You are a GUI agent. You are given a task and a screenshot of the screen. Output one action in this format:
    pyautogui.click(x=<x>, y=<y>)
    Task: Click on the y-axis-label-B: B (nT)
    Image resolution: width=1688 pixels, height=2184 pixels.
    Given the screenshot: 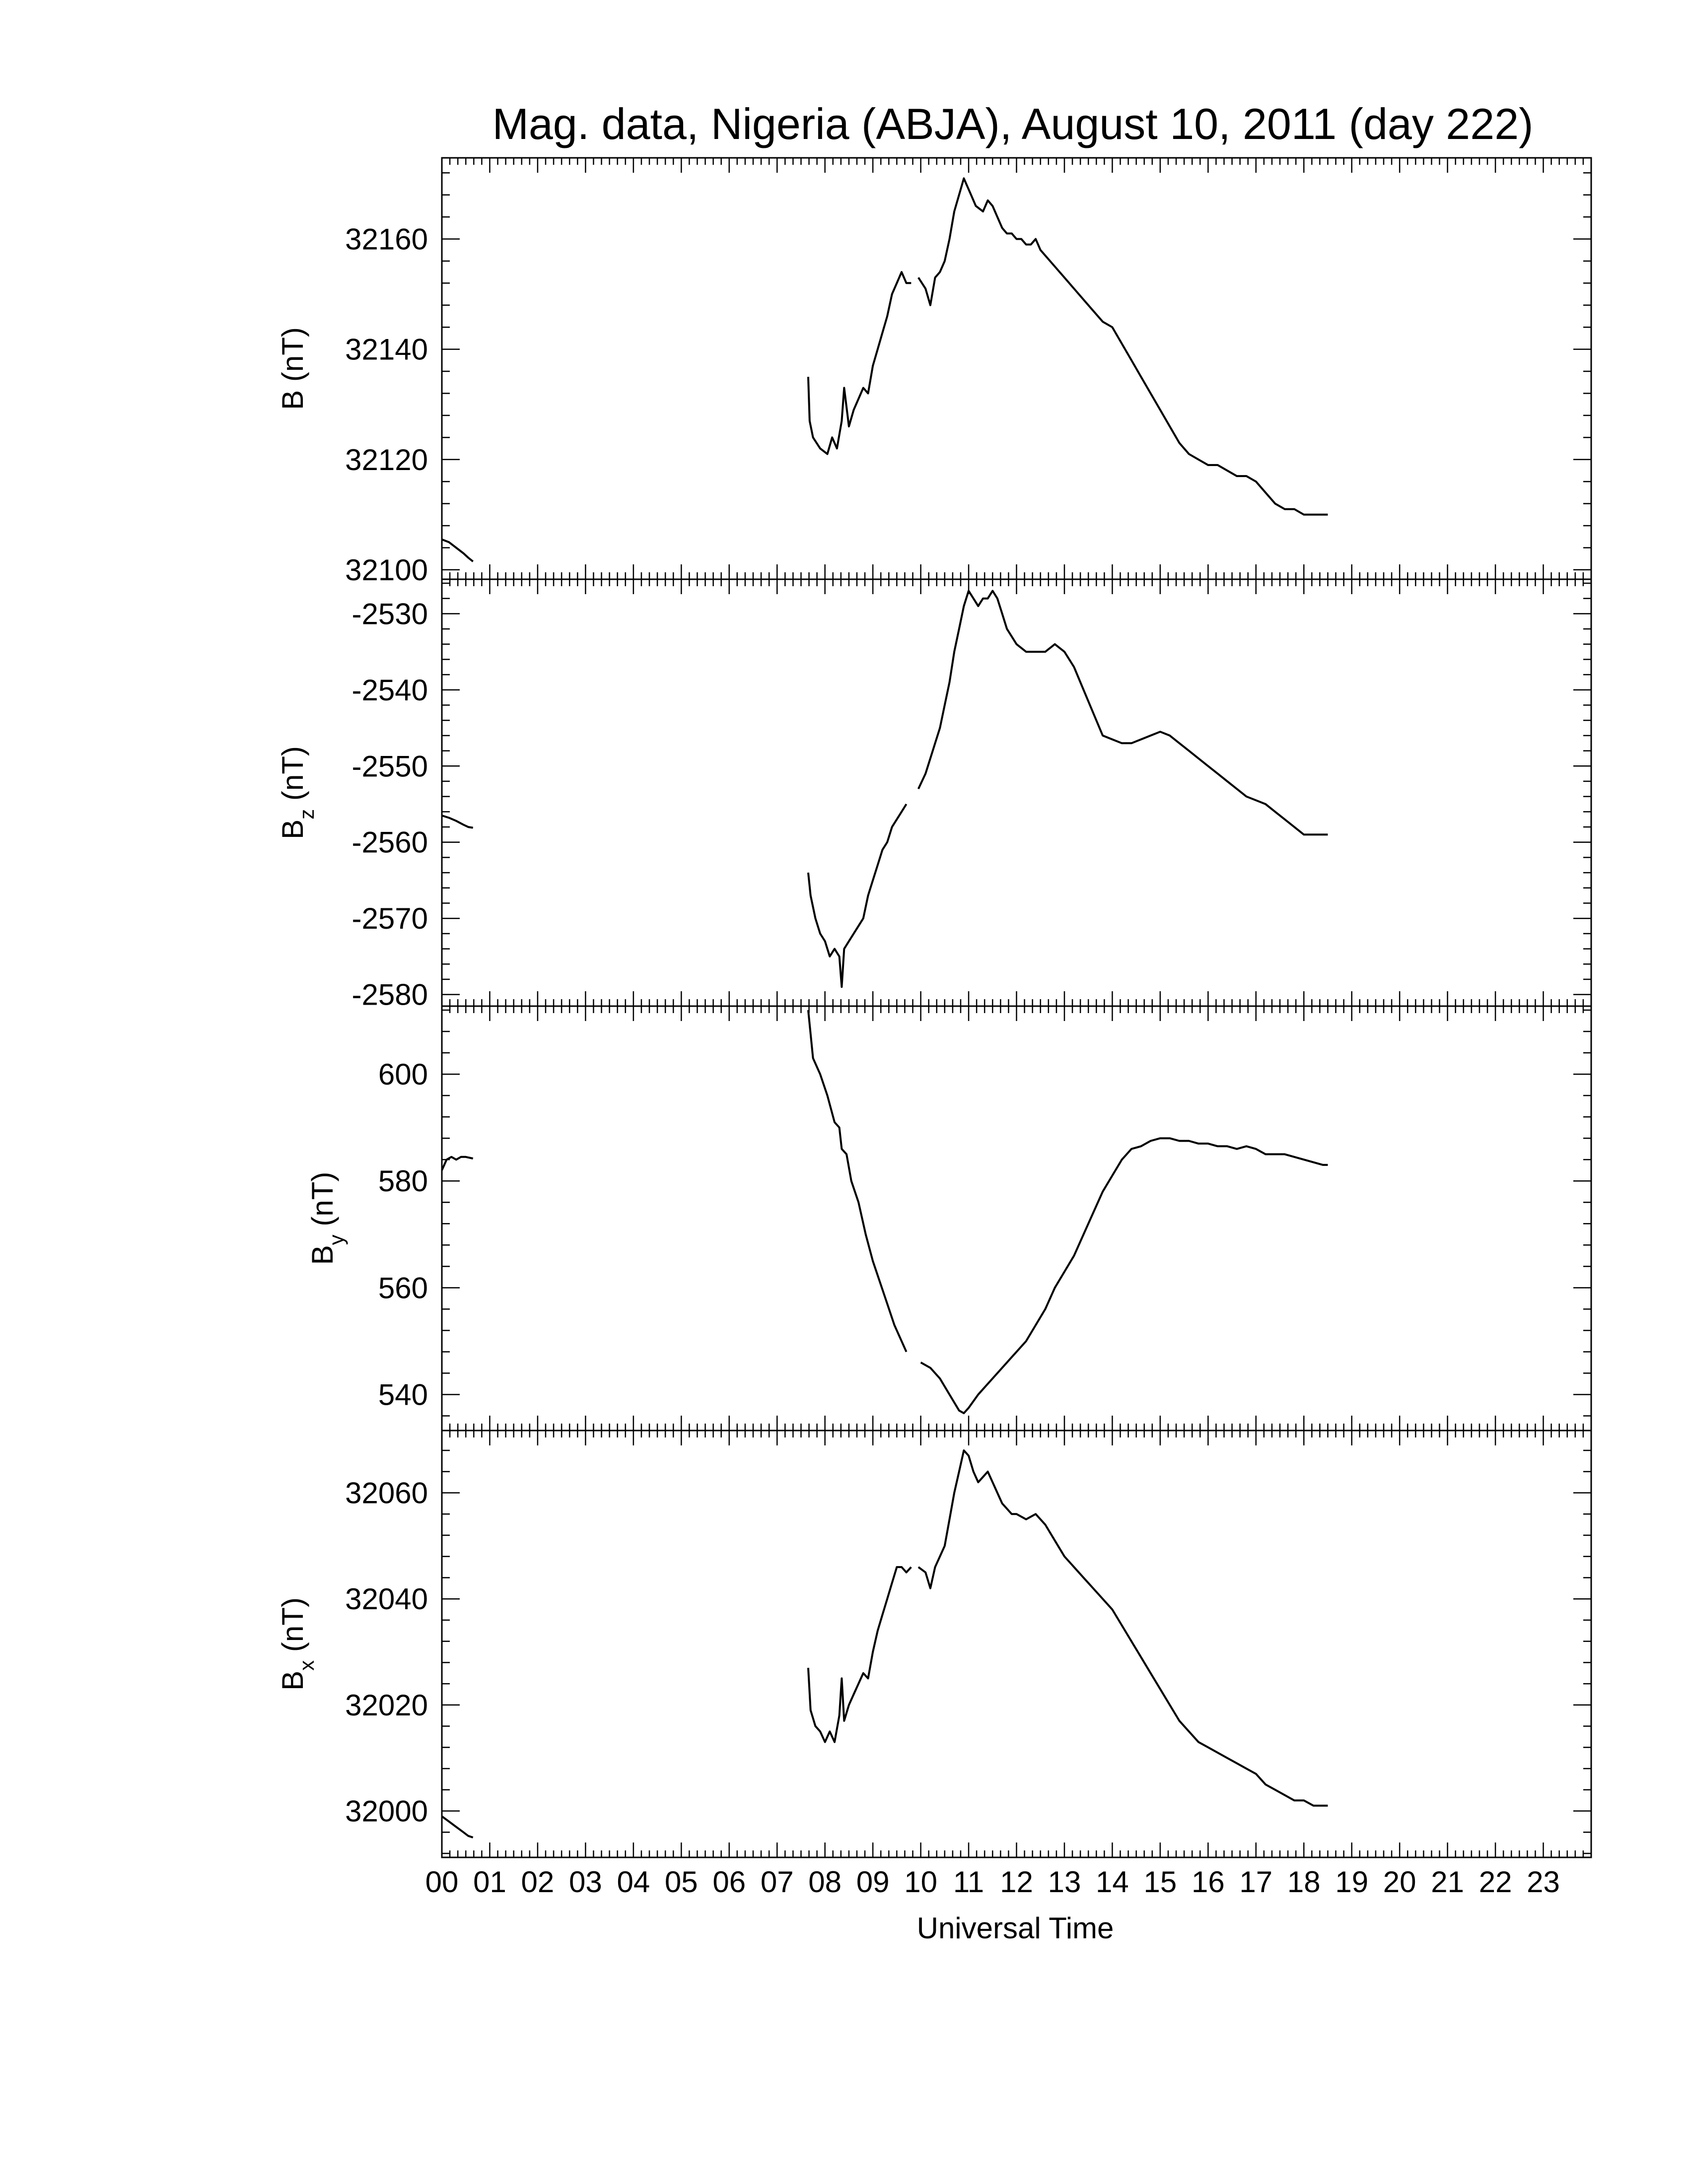 What is the action you would take?
    pyautogui.click(x=292, y=368)
    